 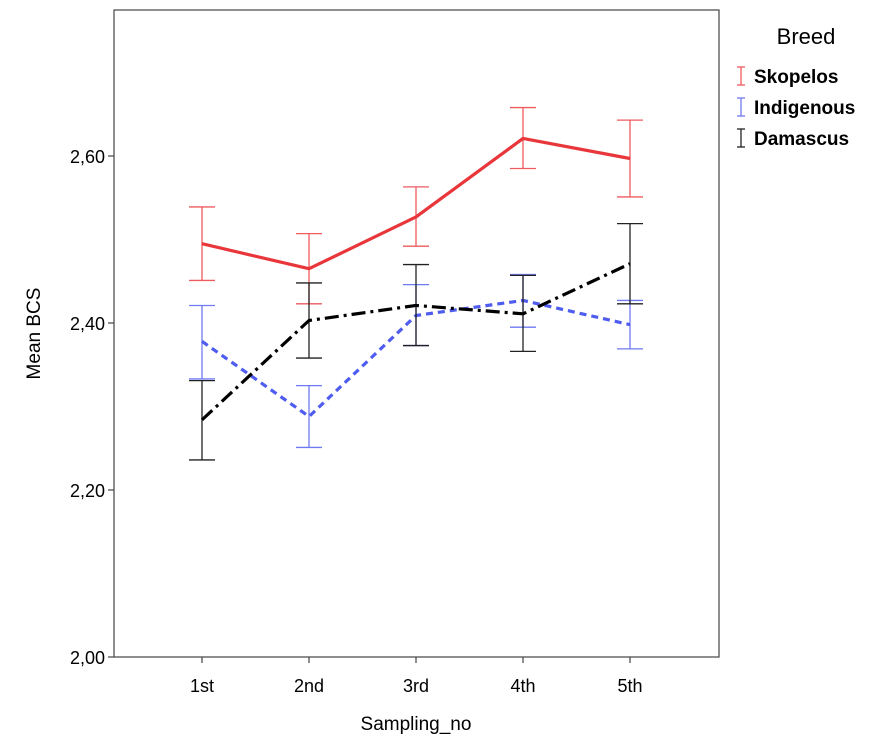 What do you see at coordinates (202, 686) in the screenshot?
I see `x-tick-label: 1st` at bounding box center [202, 686].